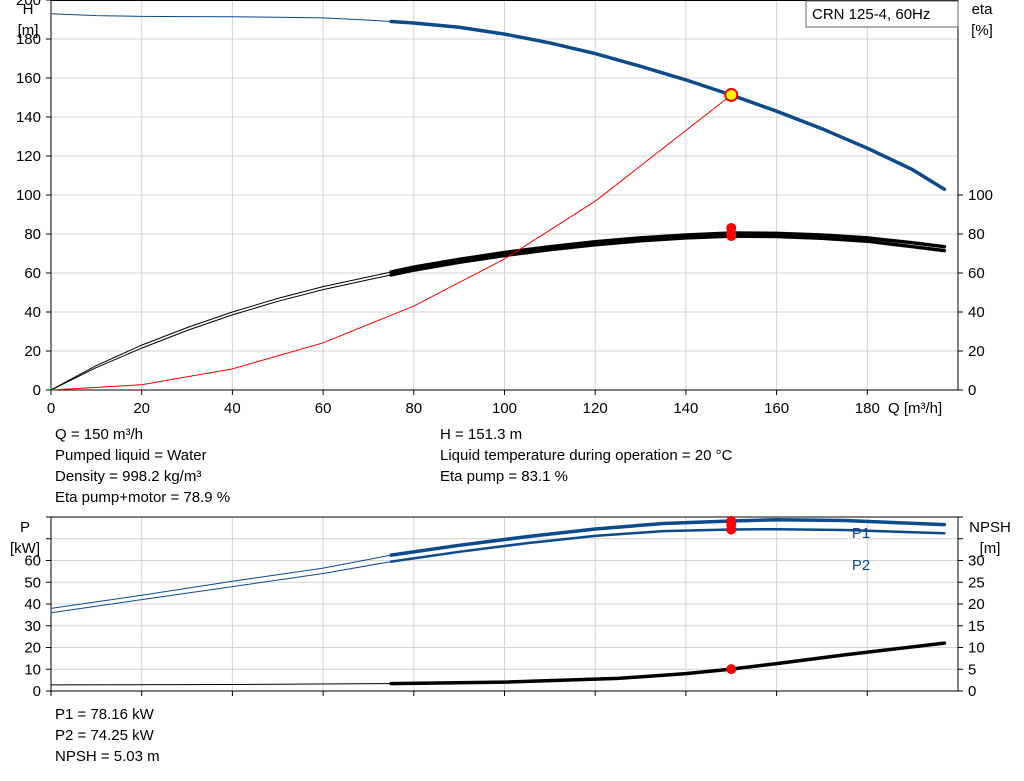 Image resolution: width=1024 pixels, height=781 pixels. Describe the element at coordinates (731, 94) in the screenshot. I see `duty-point-marker` at that location.